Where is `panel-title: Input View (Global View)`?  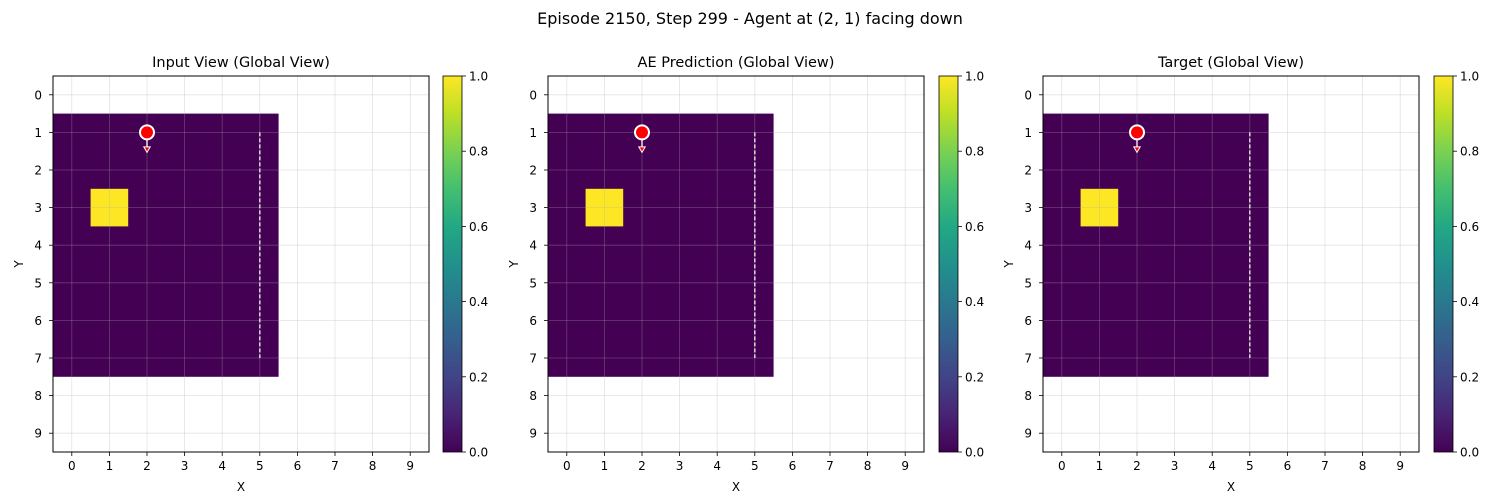 panel-title: Input View (Global View) is located at coordinates (241, 63).